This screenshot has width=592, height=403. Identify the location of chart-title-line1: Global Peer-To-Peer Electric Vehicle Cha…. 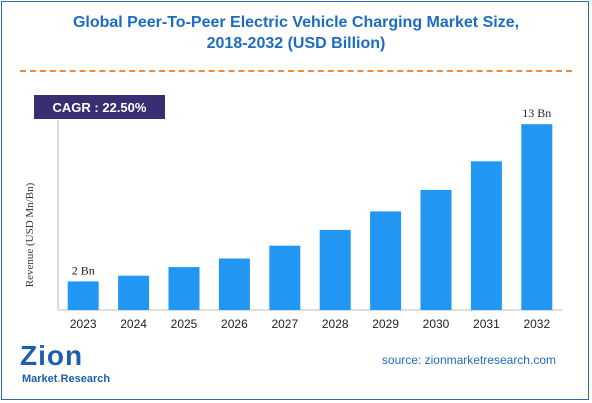
(296, 22).